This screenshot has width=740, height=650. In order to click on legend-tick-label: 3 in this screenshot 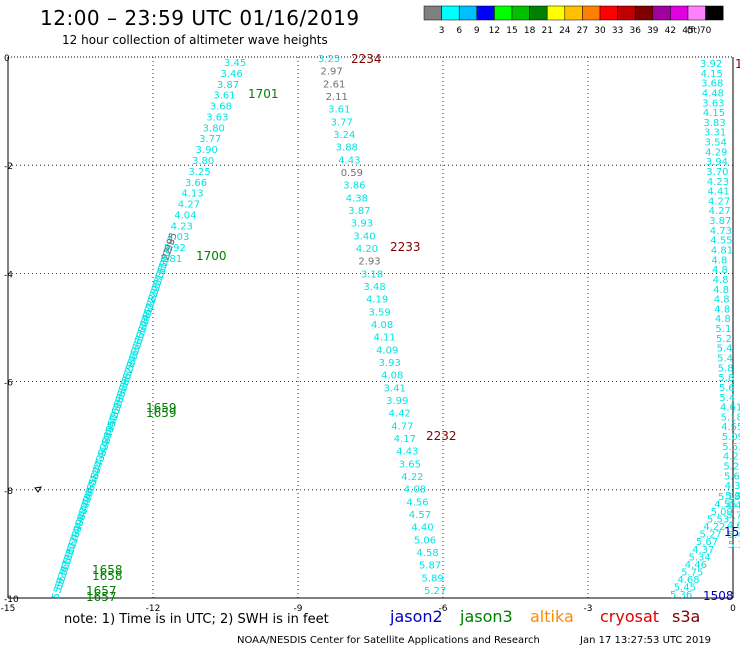, I will do `click(442, 31)`.